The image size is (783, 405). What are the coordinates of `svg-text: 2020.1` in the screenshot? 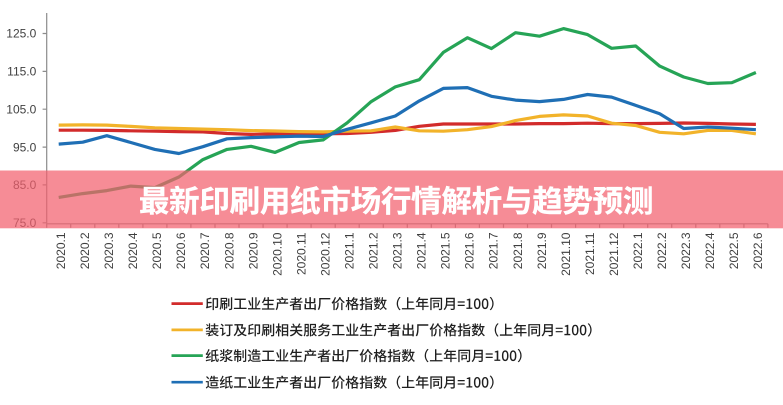 It's located at (61, 250).